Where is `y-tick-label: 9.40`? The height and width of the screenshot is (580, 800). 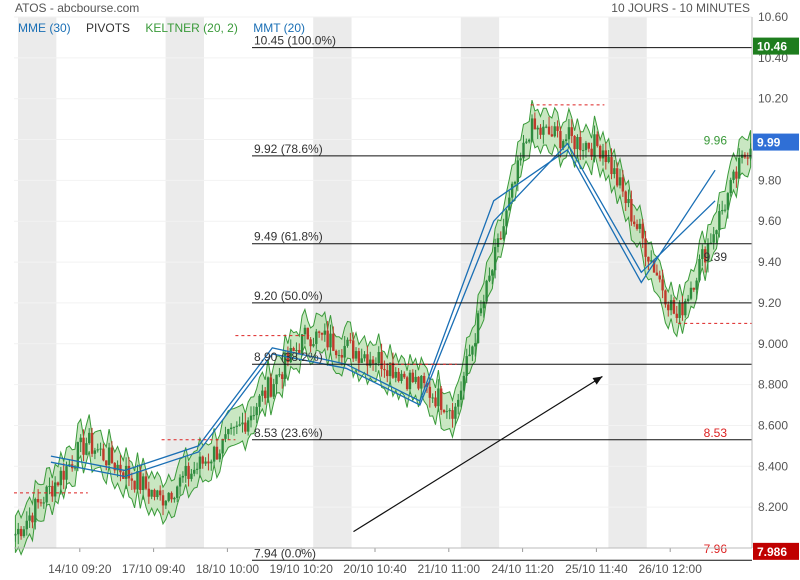 y-tick-label: 9.40 is located at coordinates (770, 262).